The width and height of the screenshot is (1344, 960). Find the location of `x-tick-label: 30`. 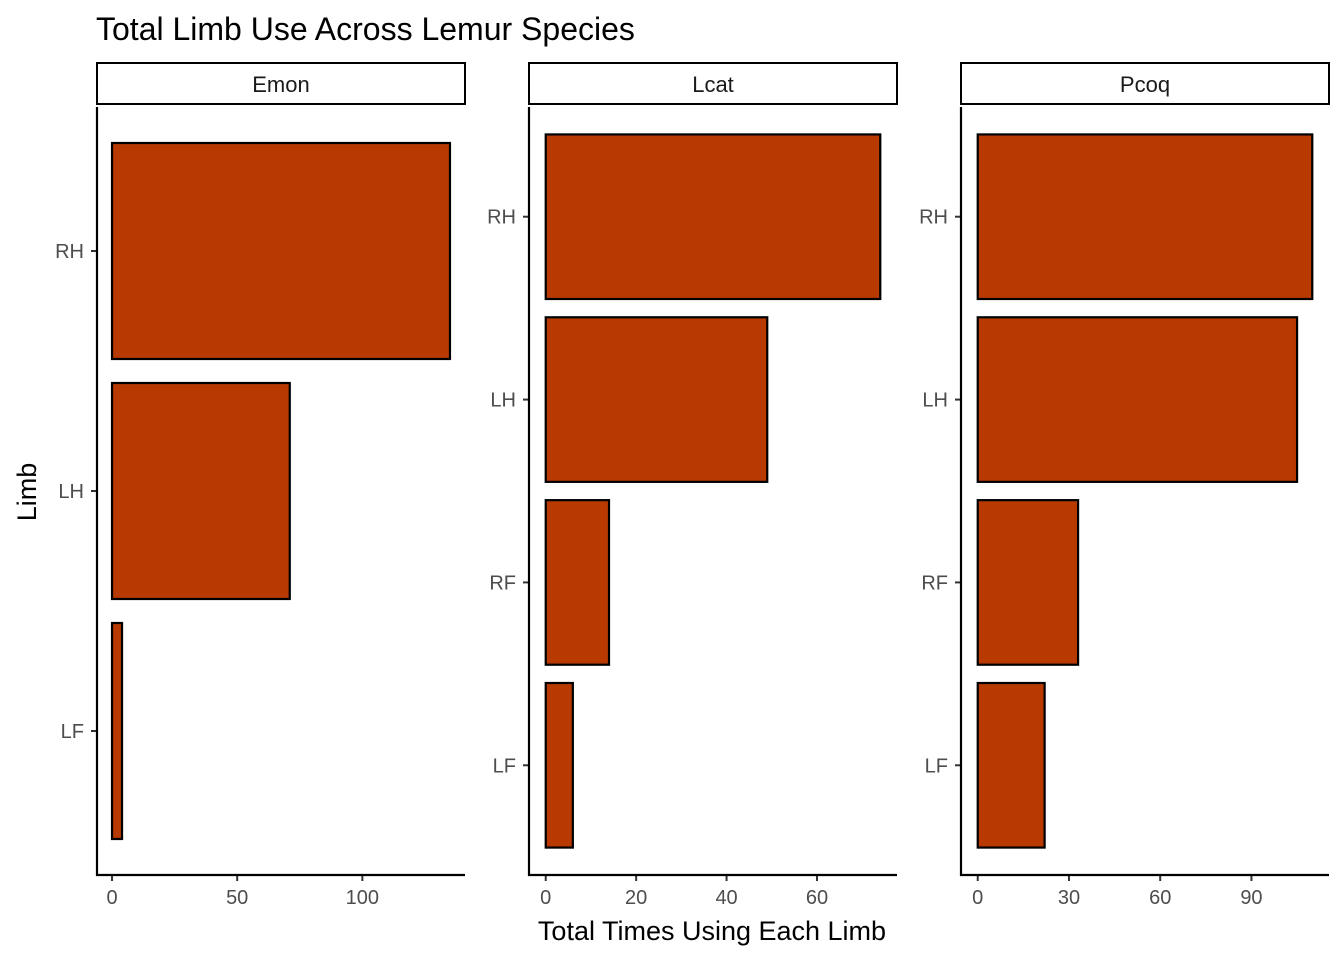

x-tick-label: 30 is located at coordinates (1069, 898).